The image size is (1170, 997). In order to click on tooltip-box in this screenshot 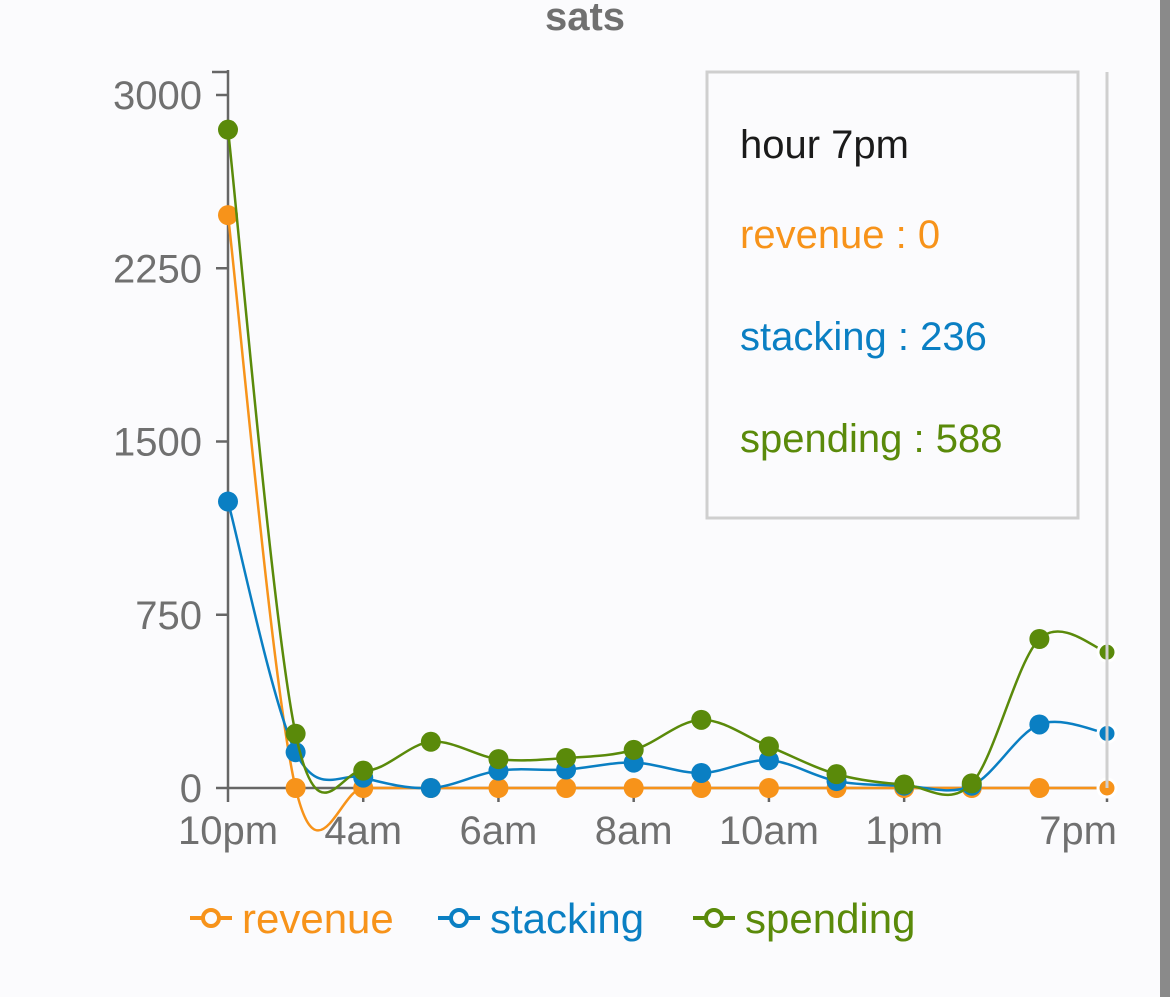, I will do `click(892, 295)`.